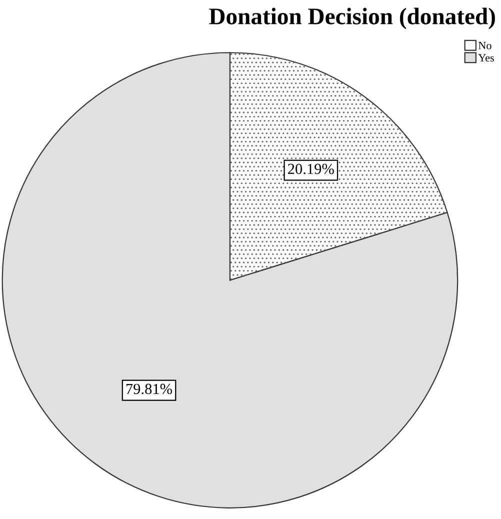 The image size is (501, 519). Describe the element at coordinates (486, 58) in the screenshot. I see `legend-label: Yes` at that location.